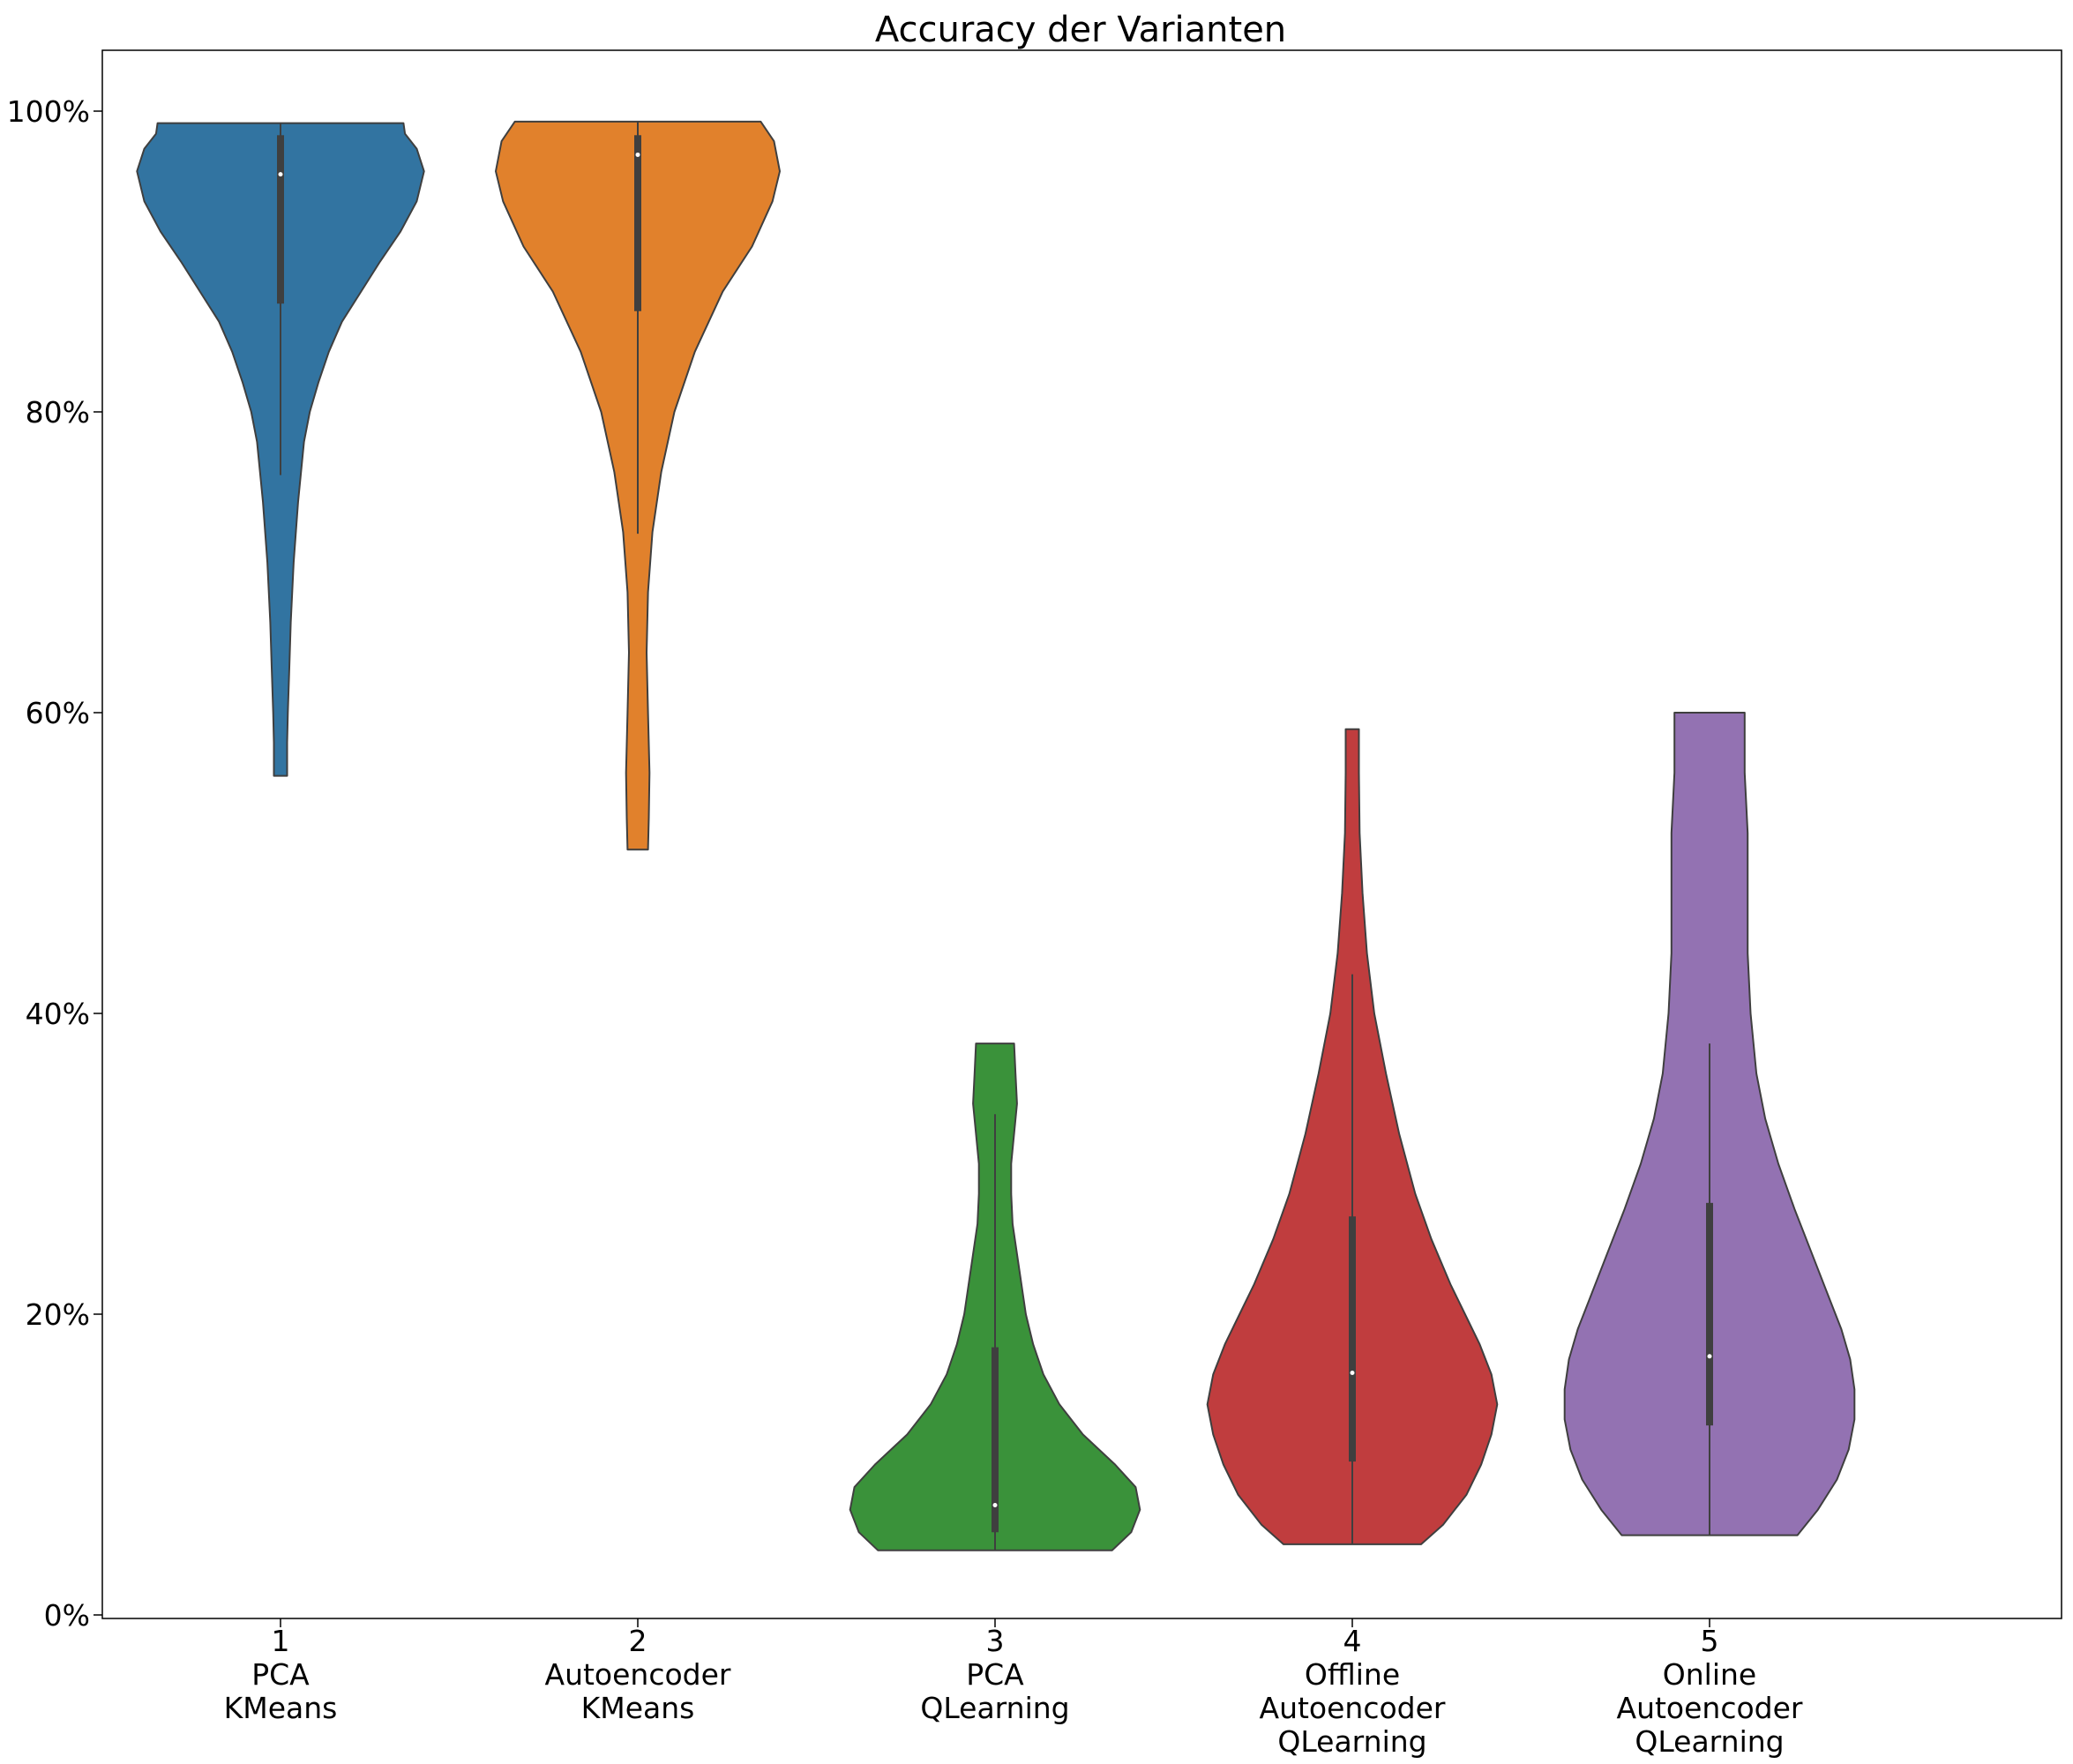  What do you see at coordinates (281, 1641) in the screenshot?
I see `x-tick-label-line: 1` at bounding box center [281, 1641].